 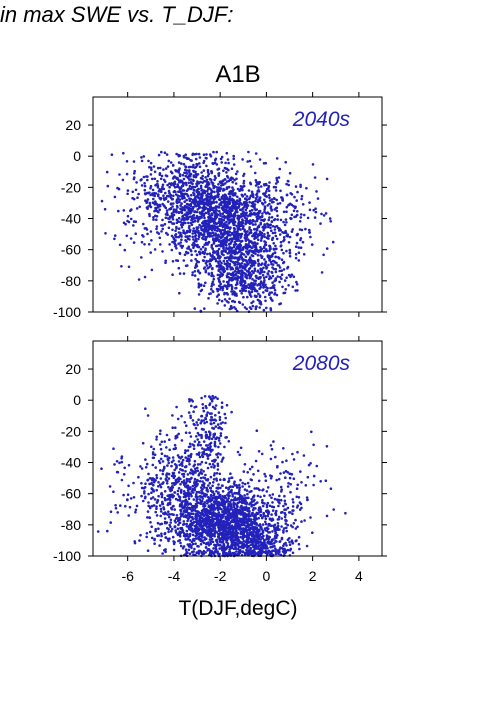 I want to click on y-tick-label: -60, so click(x=71, y=250).